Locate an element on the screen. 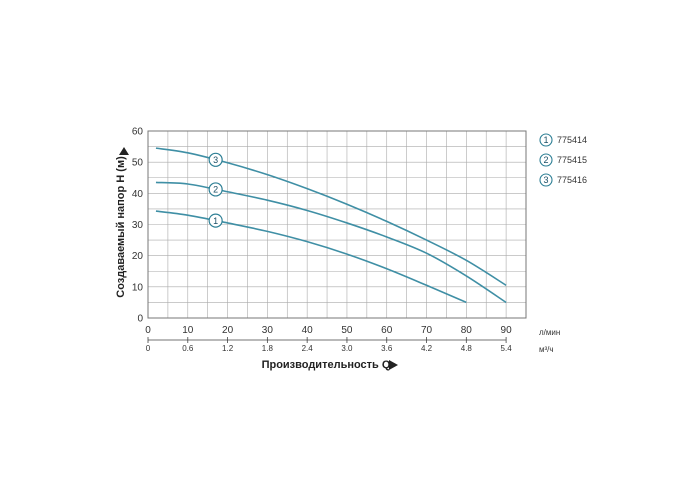  legend-entry: 775415 is located at coordinates (572, 160).